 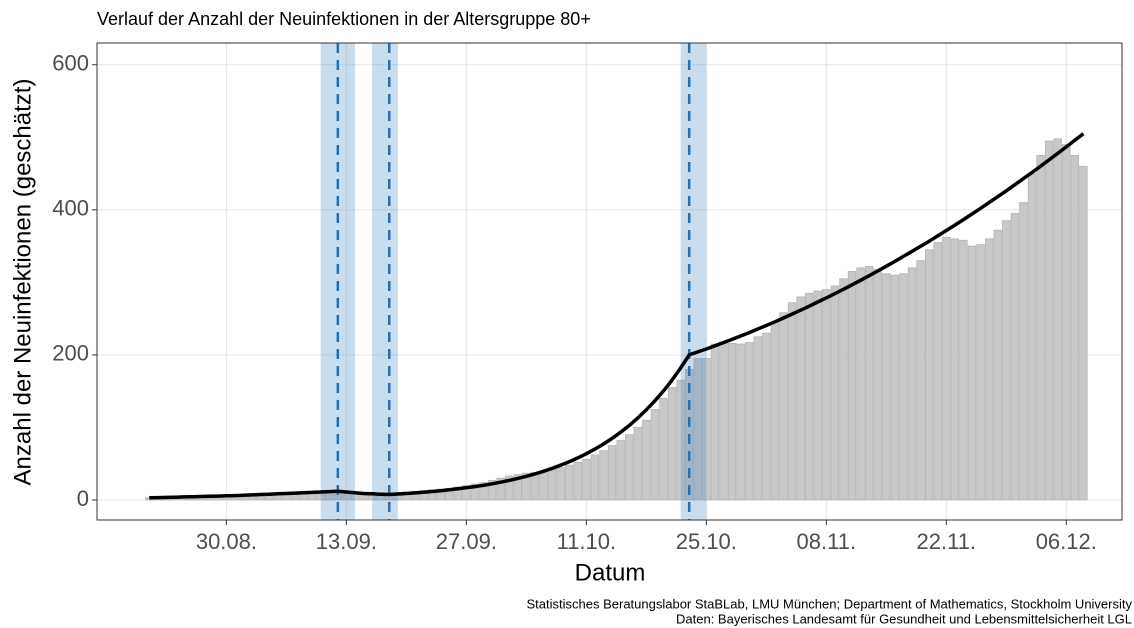 I want to click on x-tick-label: 06.12., so click(x=1066, y=541).